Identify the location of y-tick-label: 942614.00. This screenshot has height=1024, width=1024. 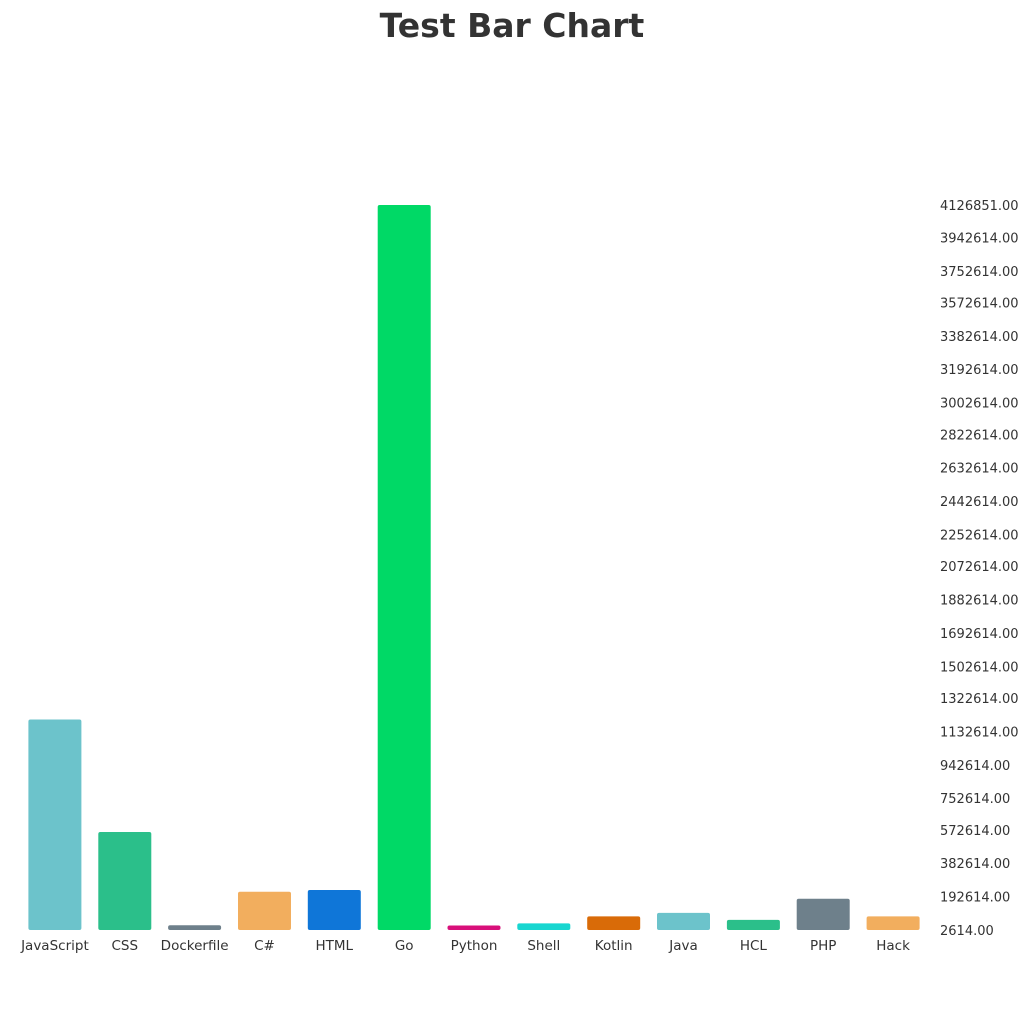
(975, 766).